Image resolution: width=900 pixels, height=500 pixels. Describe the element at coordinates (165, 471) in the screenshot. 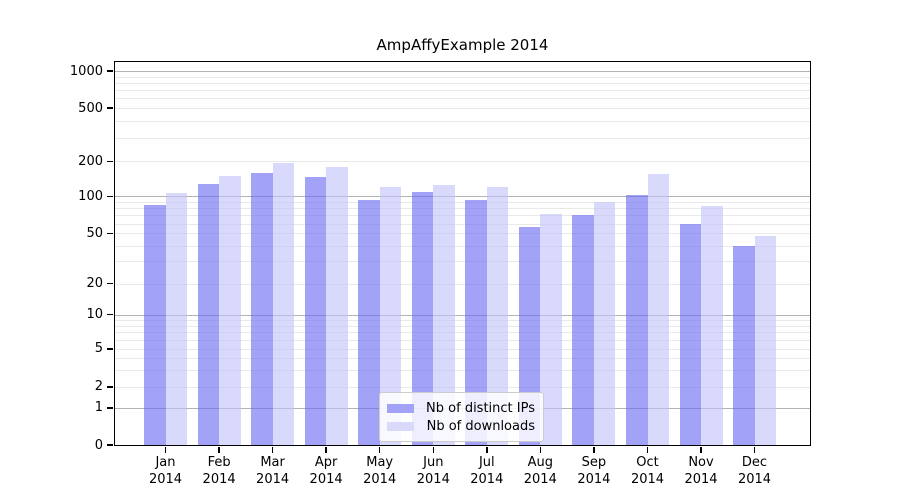

I see `x-axis-tick-label: Jan 2014` at that location.